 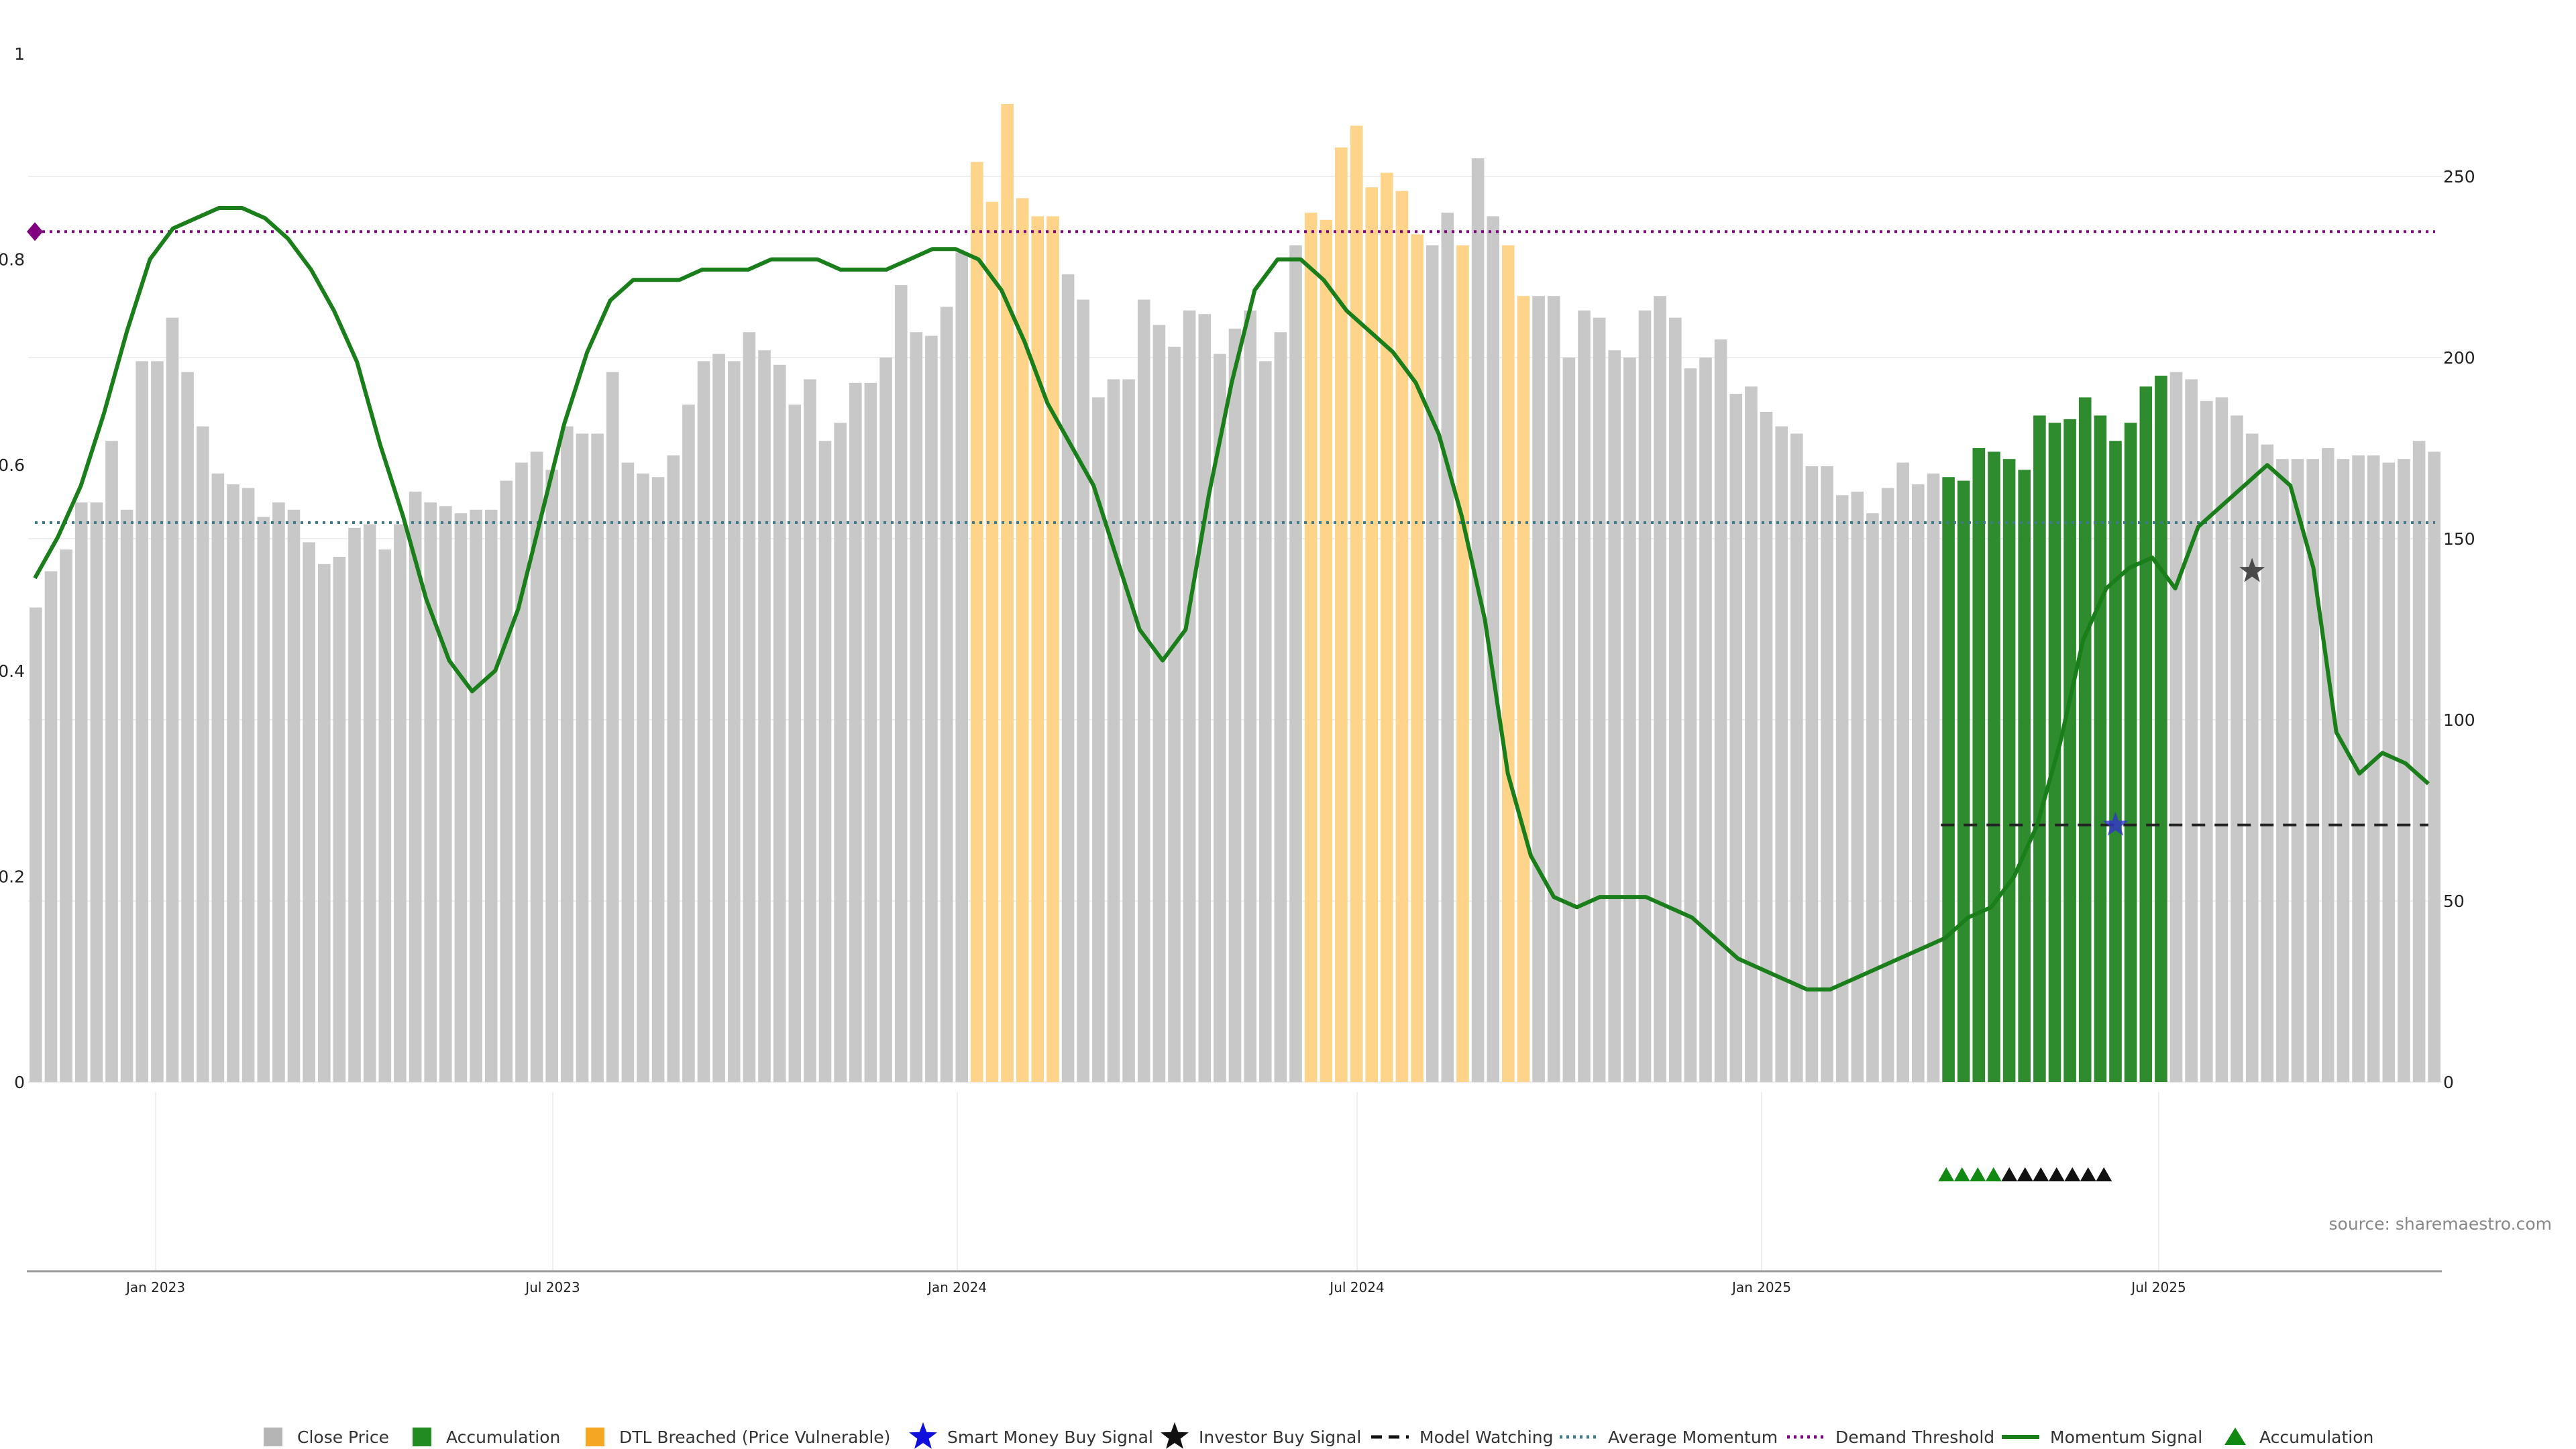 What do you see at coordinates (2459, 539) in the screenshot?
I see `right-tick-label: 150` at bounding box center [2459, 539].